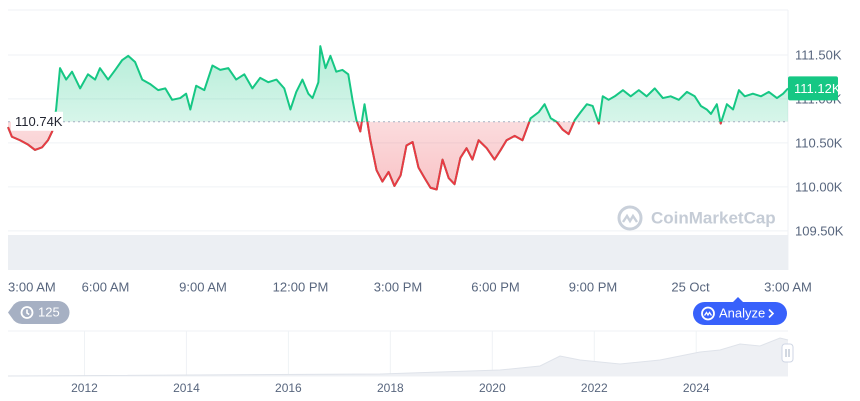 The width and height of the screenshot is (860, 401). I want to click on x-tick-label: 3:00 PM, so click(398, 286).